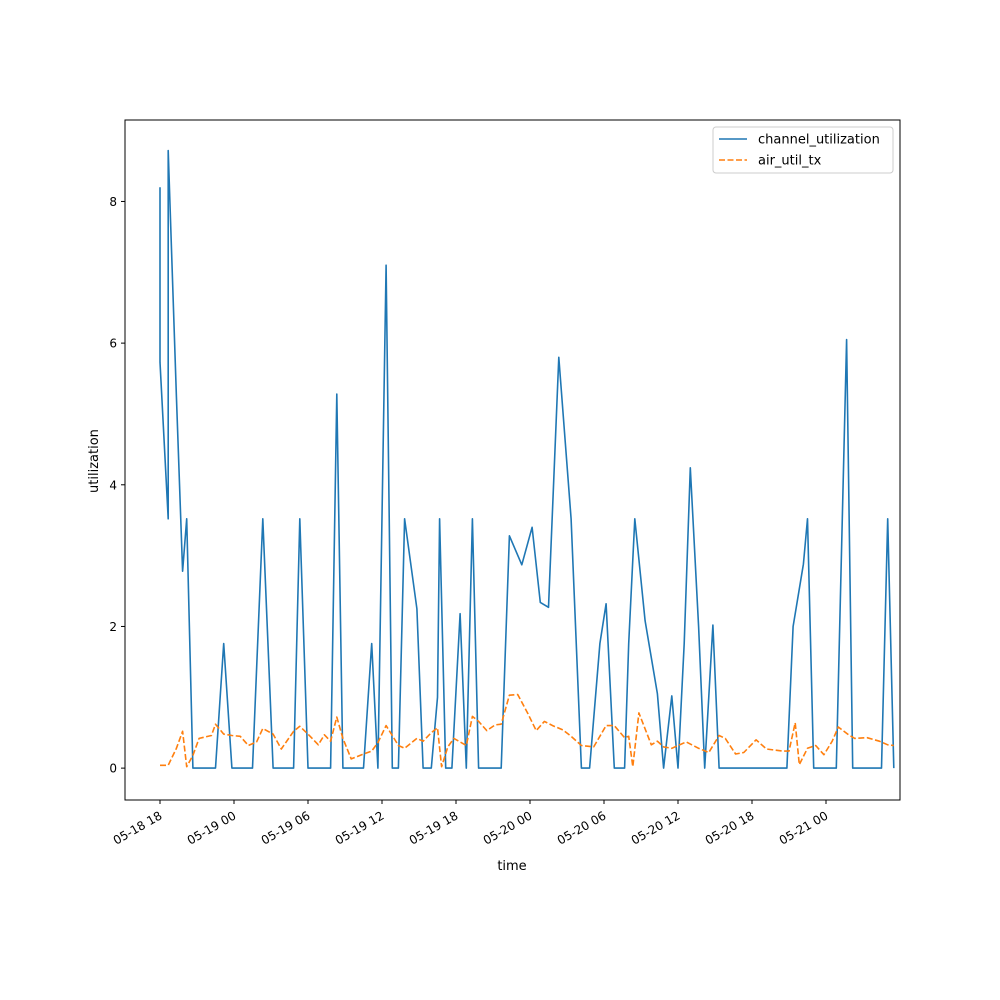  What do you see at coordinates (113, 202) in the screenshot?
I see `y-tick-label: 8` at bounding box center [113, 202].